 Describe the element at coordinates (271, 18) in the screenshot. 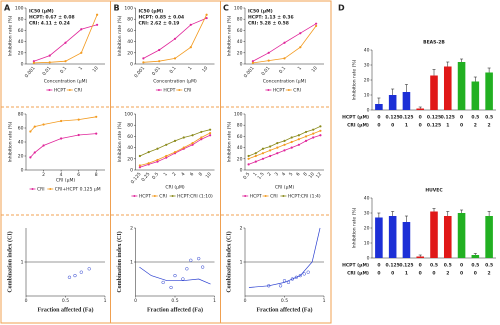

I see `annotation: HCPT: 1.13 ± 0.36` at that location.